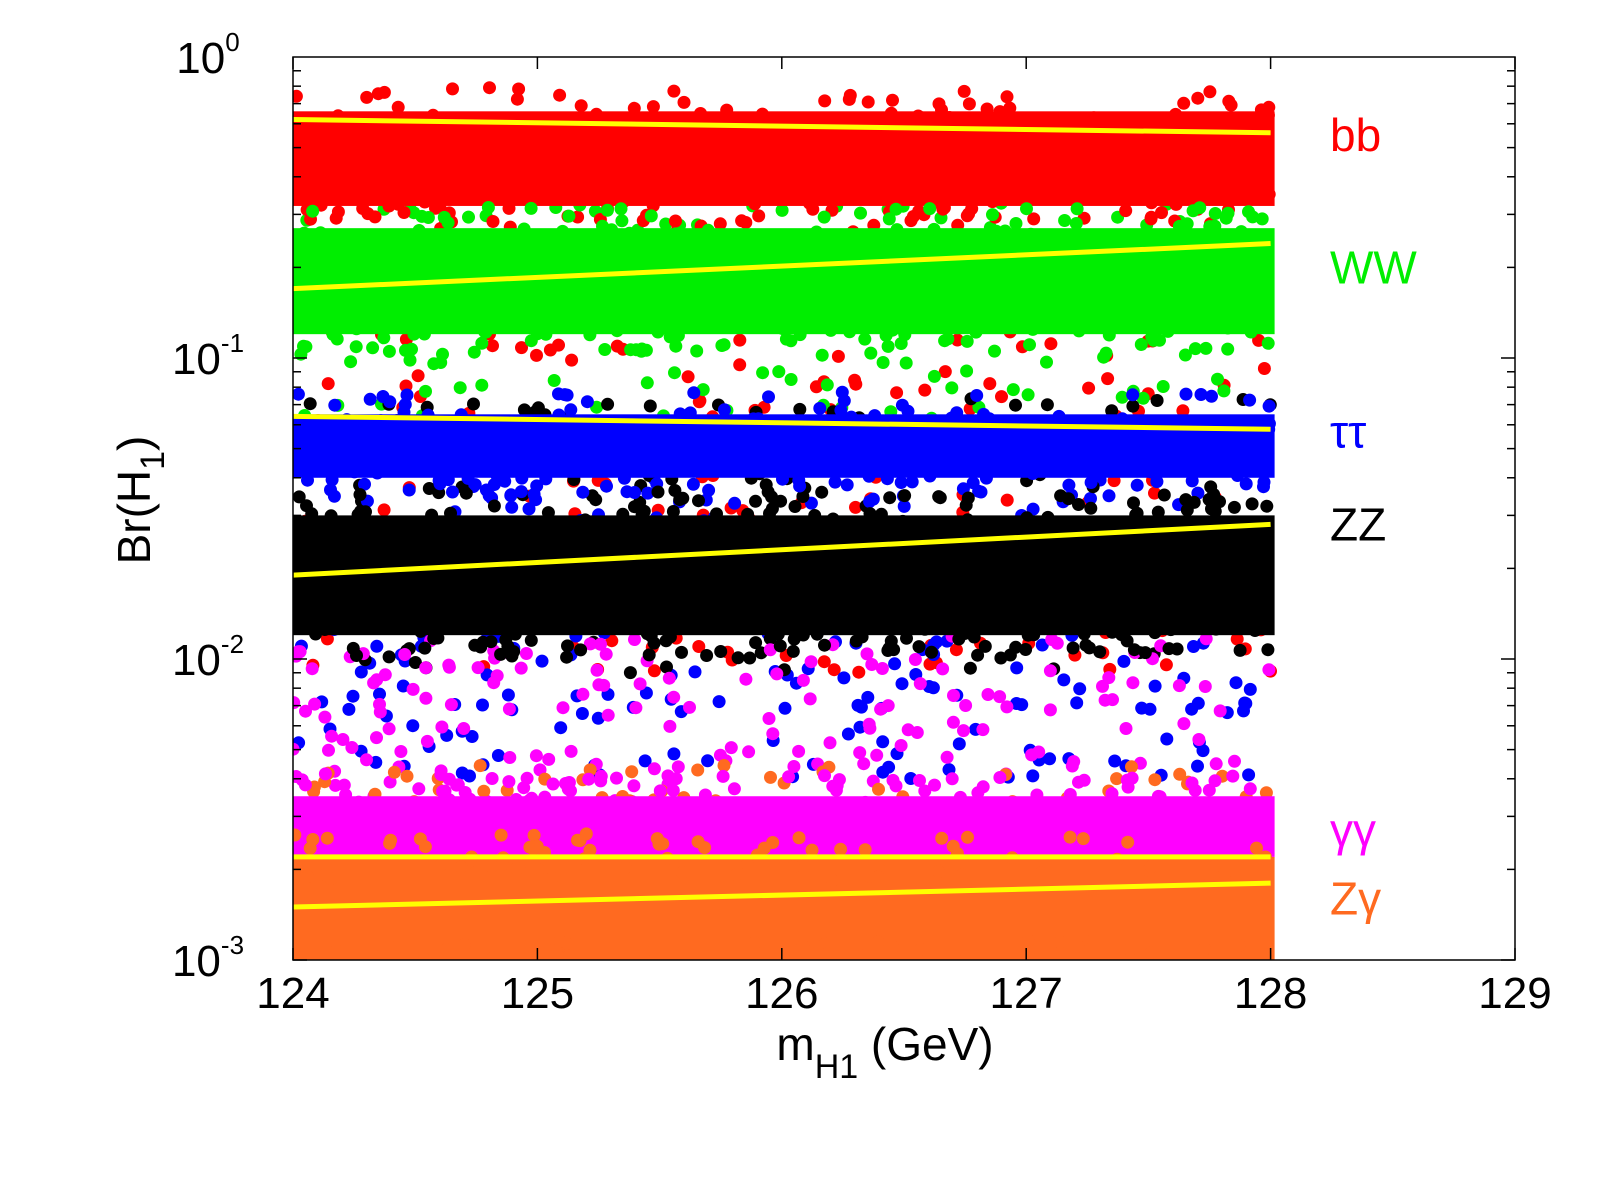  Describe the element at coordinates (140, 500) in the screenshot. I see `y-axis-title: Br(H1)` at that location.